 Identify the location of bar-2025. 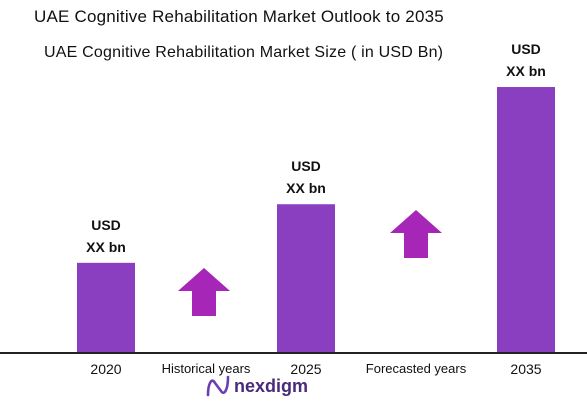
(306, 278).